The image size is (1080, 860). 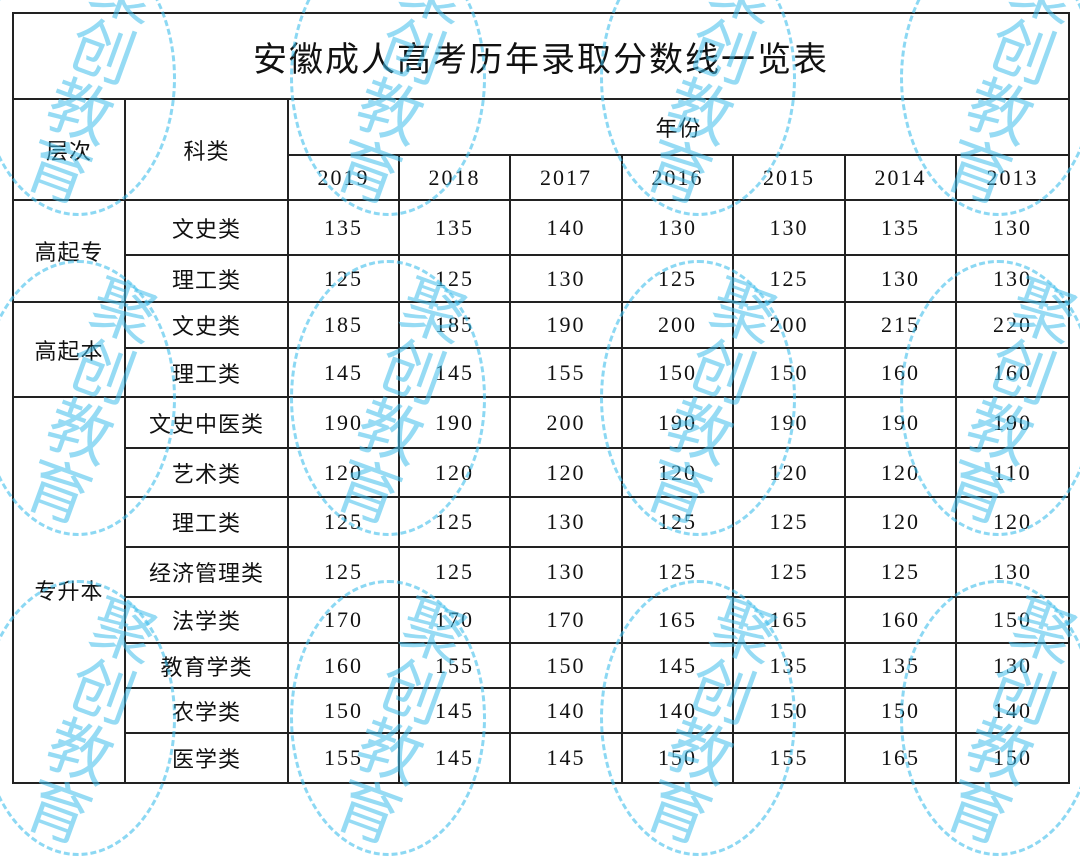 I want to click on year-header: 2015, so click(x=789, y=177).